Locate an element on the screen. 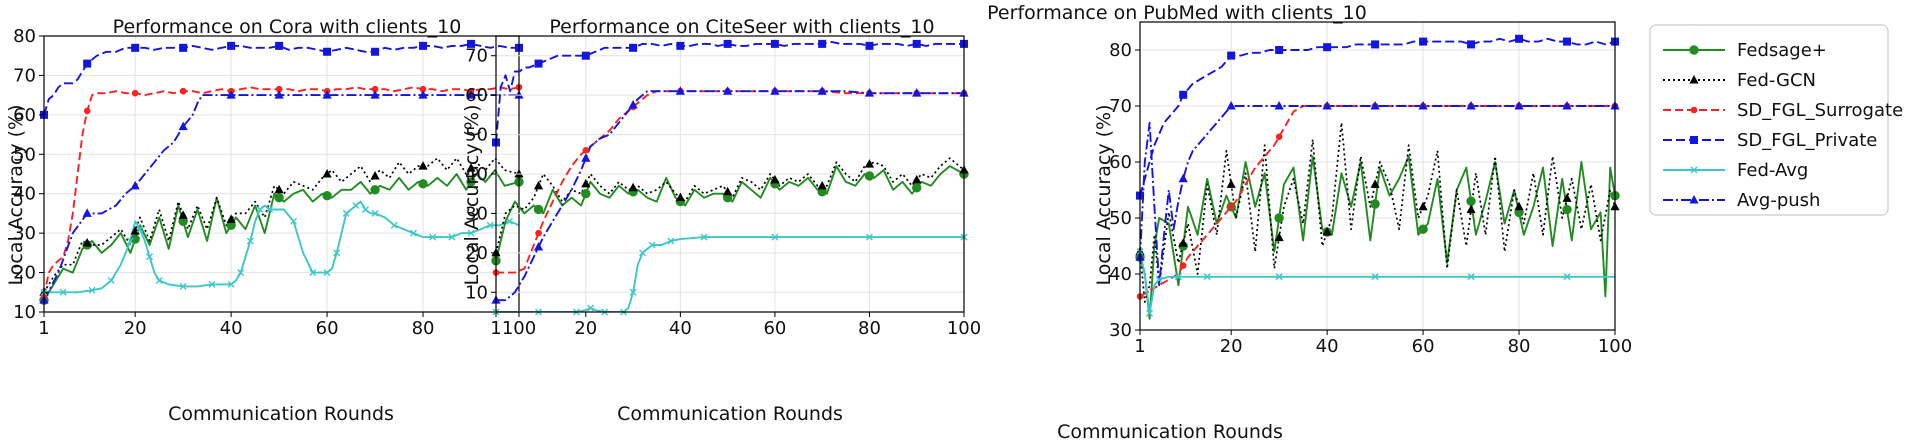 The width and height of the screenshot is (1905, 447). y-tick-label: 20 is located at coordinates (476, 253).